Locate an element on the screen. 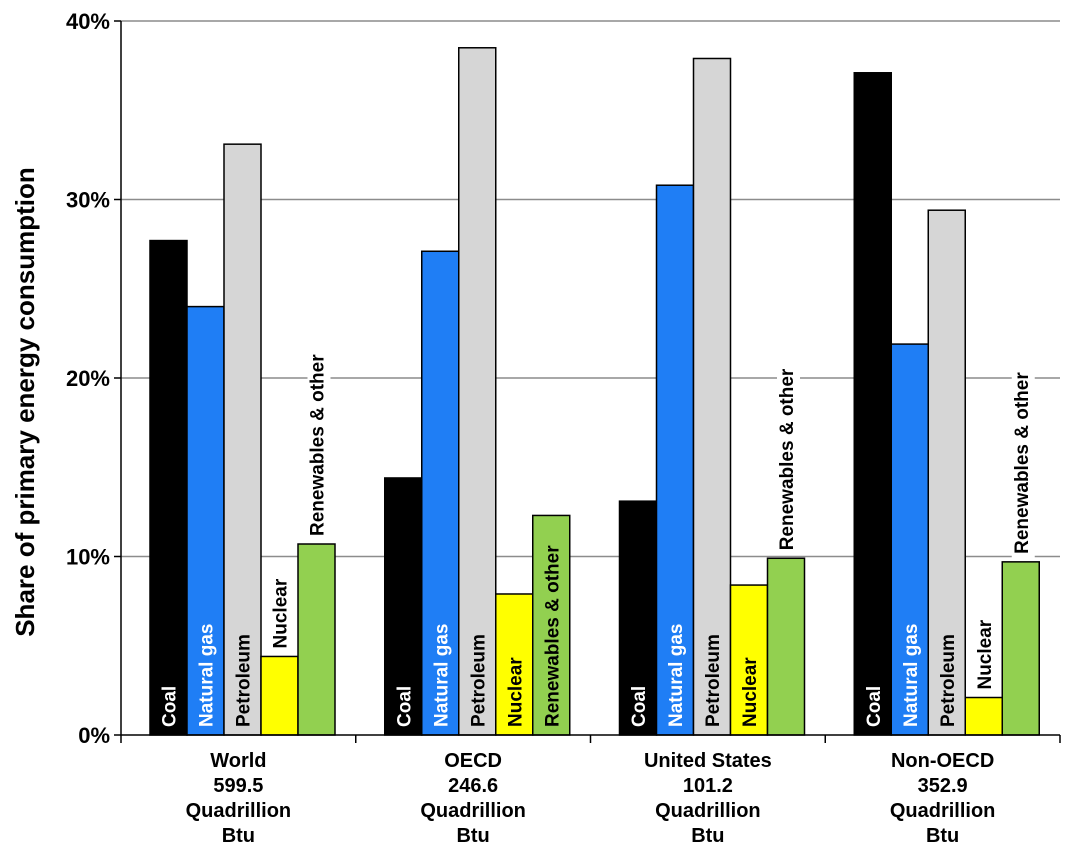  category-label: World is located at coordinates (238, 761).